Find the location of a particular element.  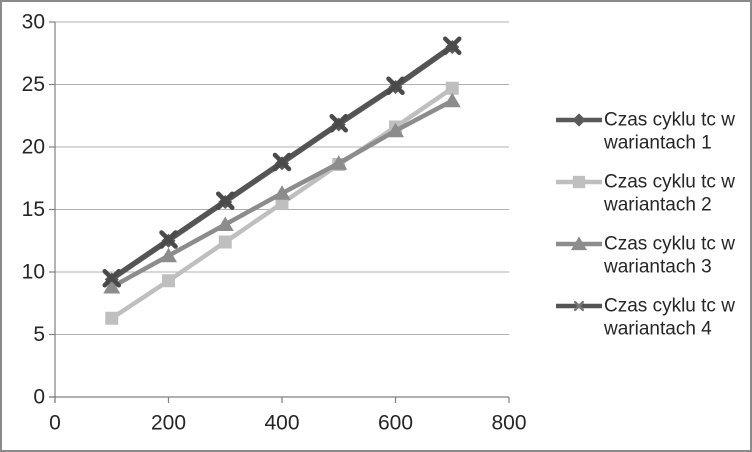

legend-label-1-line1: Czas cyklu tc w is located at coordinates (669, 120).